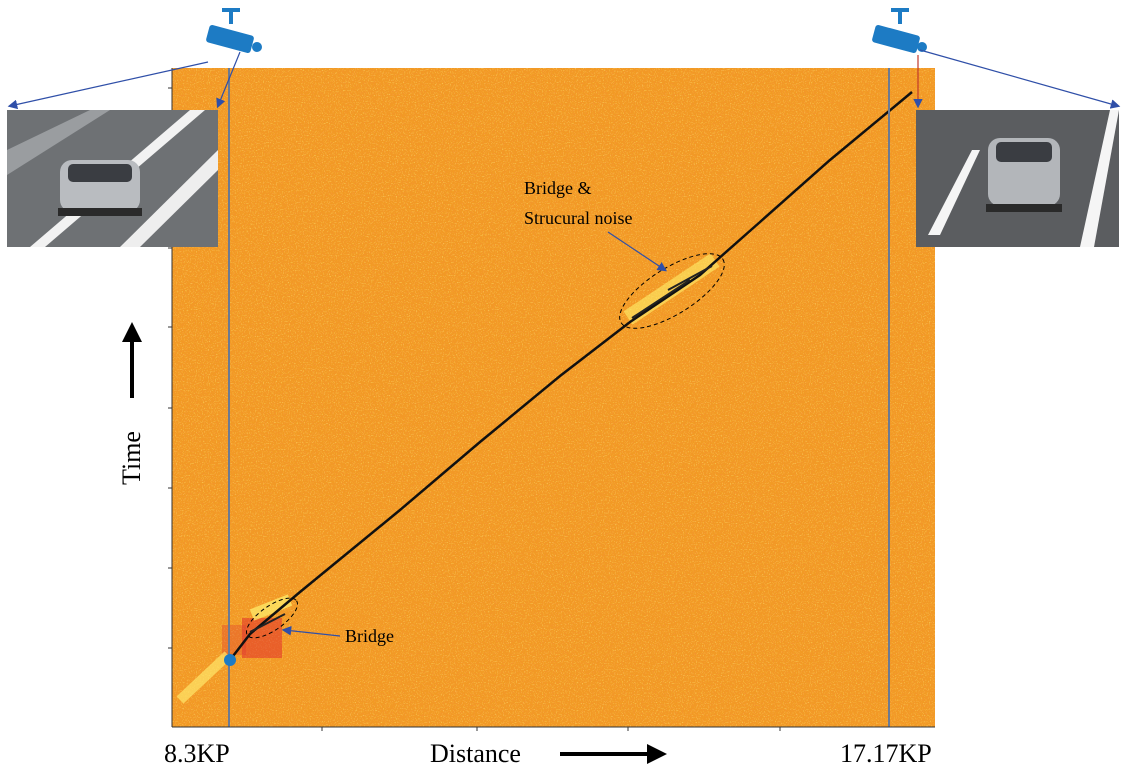 The height and width of the screenshot is (777, 1122). Describe the element at coordinates (475, 753) in the screenshot. I see `x-axis-title: Distance` at that location.